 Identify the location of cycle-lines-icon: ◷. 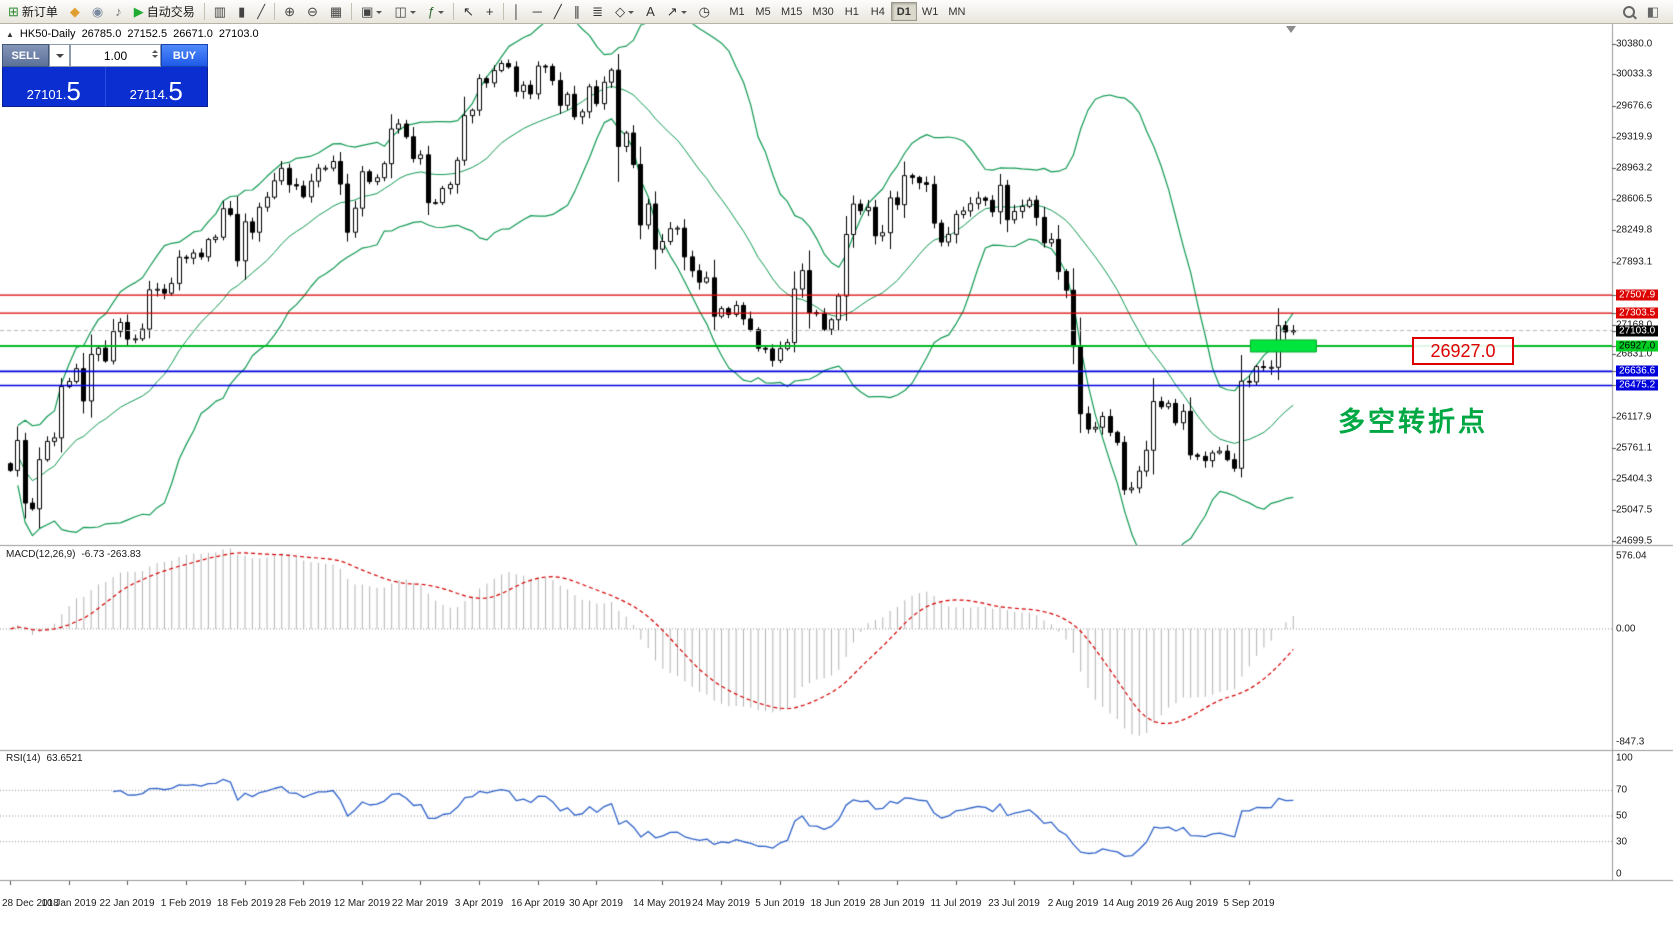
(704, 11).